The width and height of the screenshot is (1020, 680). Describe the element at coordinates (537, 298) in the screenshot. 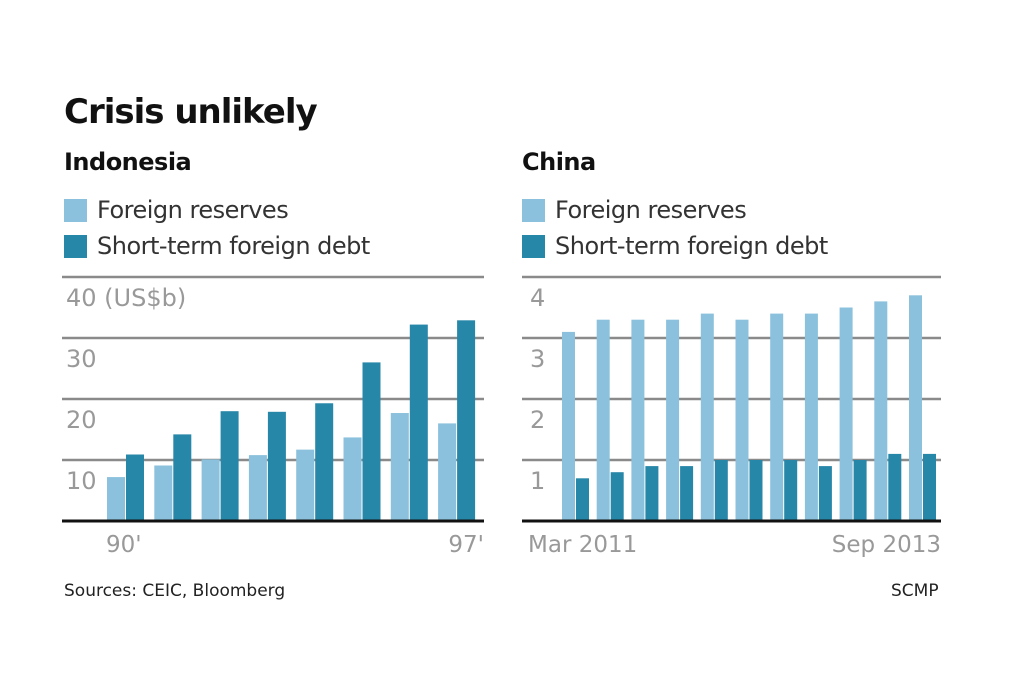

I see `y-tick-label: 4` at that location.